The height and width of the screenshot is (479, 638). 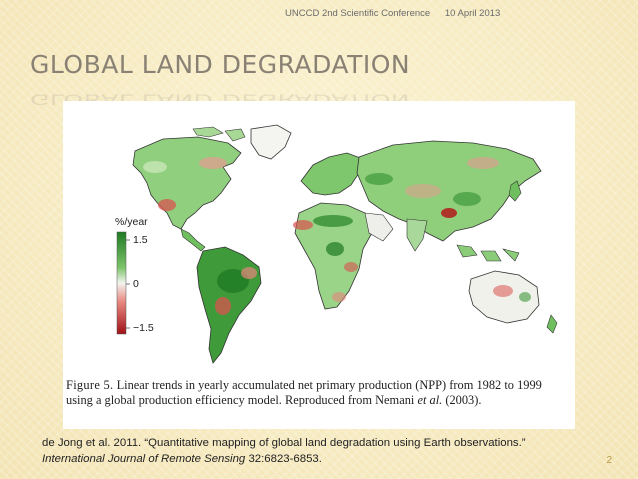 What do you see at coordinates (332, 174) in the screenshot?
I see `europe-landmass` at bounding box center [332, 174].